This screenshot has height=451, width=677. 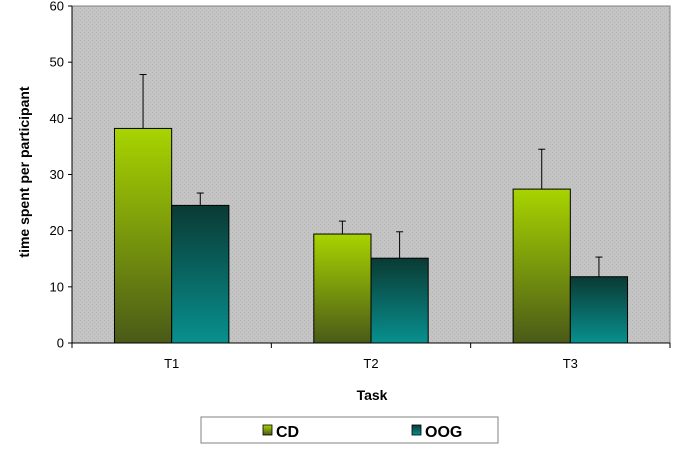 I want to click on bar-oog-t2, so click(x=399, y=300).